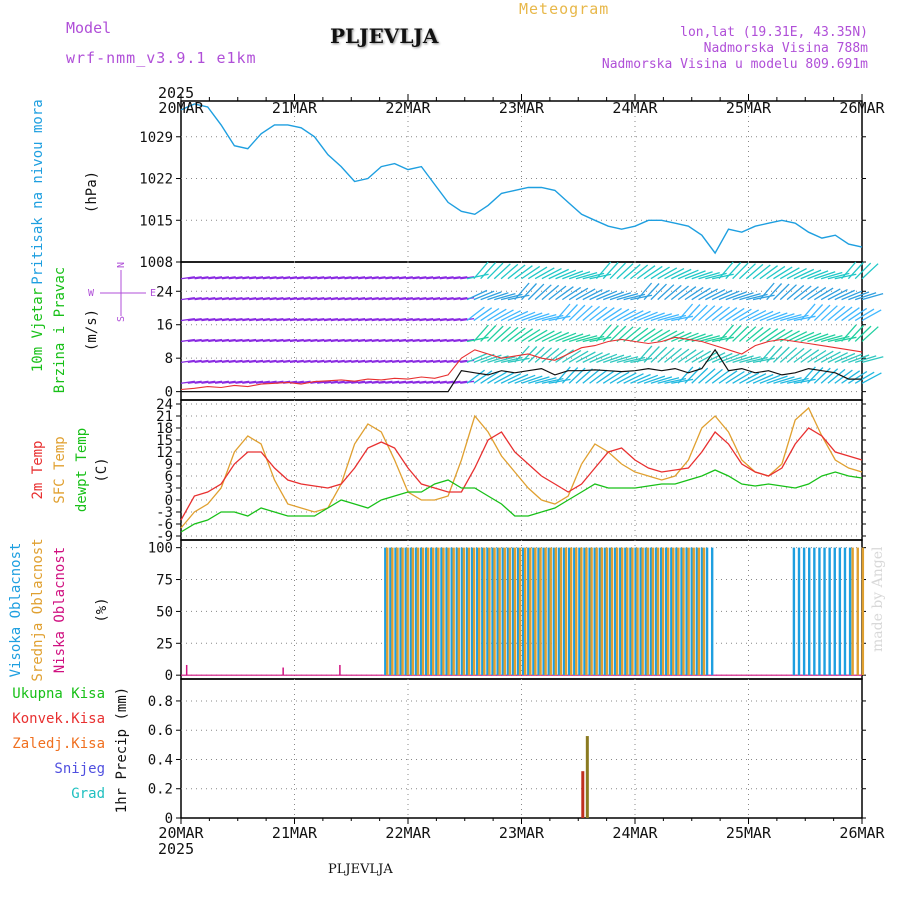  What do you see at coordinates (164, 326) in the screenshot?
I see `y-tick-label: 16` at bounding box center [164, 326].